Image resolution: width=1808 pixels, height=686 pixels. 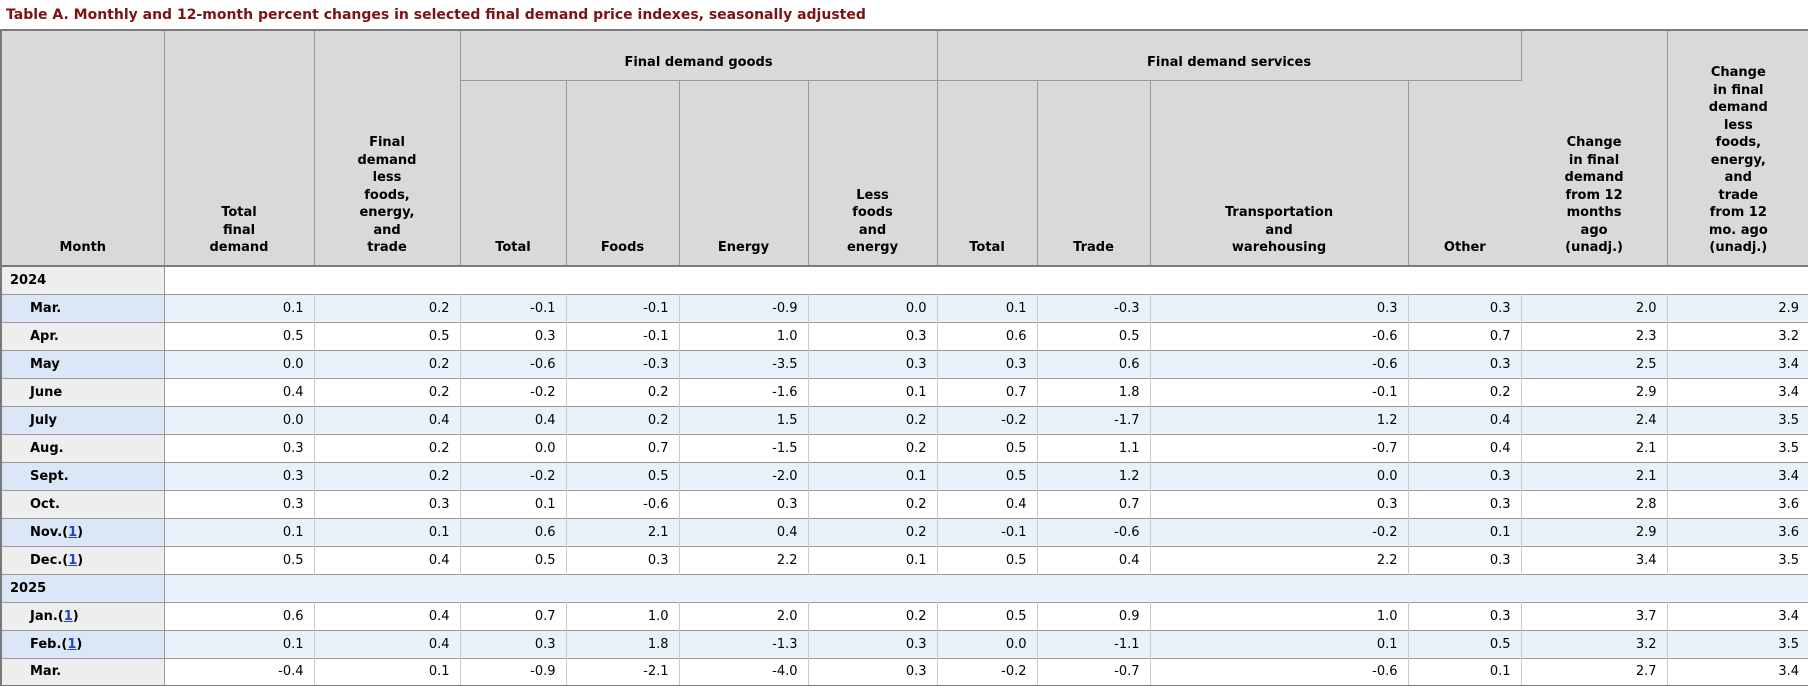 What do you see at coordinates (987, 173) in the screenshot?
I see `col-header-services-total: Total` at bounding box center [987, 173].